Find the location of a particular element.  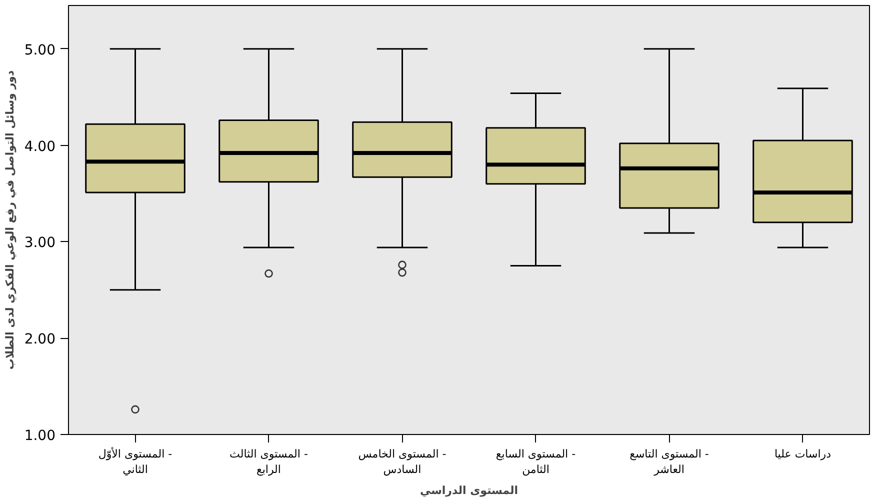

x-tick-label: المستوى السابع - الثامن is located at coordinates (536, 462).